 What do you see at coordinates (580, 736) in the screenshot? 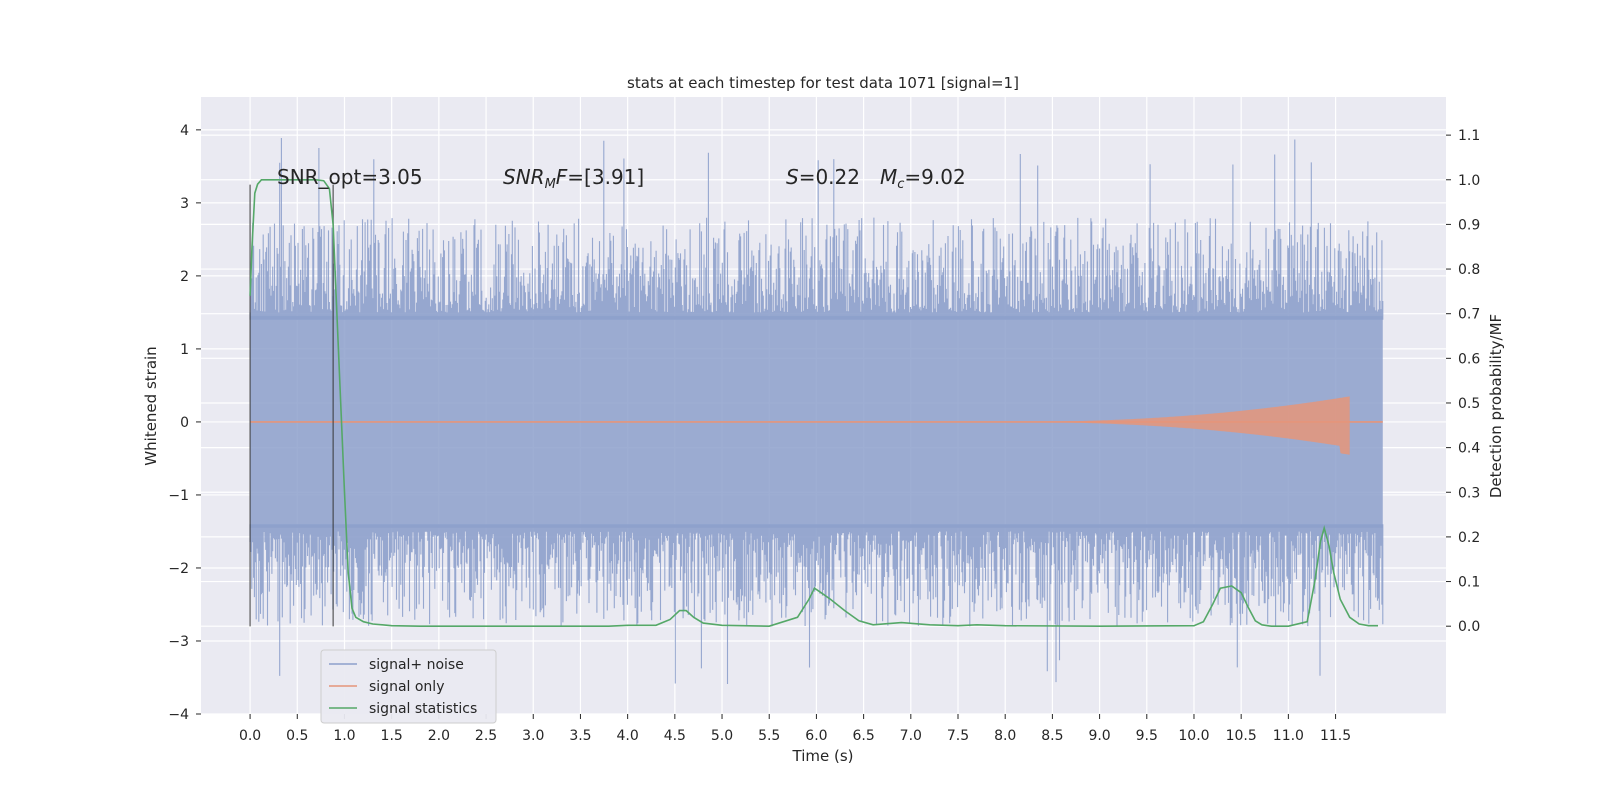
I see `x-tick-label: 3.5` at bounding box center [580, 736].